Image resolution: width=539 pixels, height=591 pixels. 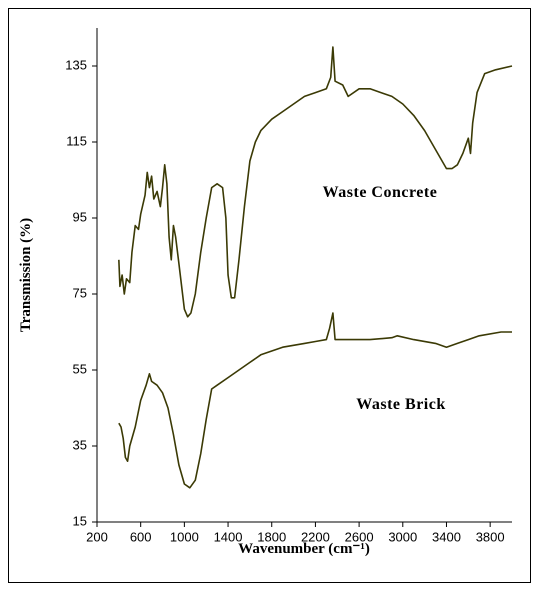 What do you see at coordinates (26, 275) in the screenshot?
I see `y-axis-title: Transmission (%)` at bounding box center [26, 275].